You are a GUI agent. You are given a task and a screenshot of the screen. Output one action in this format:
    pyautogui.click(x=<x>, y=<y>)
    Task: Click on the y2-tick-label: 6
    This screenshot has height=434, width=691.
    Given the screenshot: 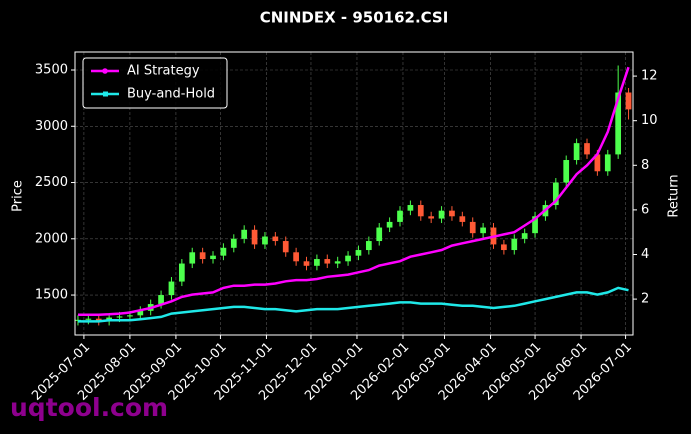 What is the action you would take?
    pyautogui.click(x=645, y=209)
    